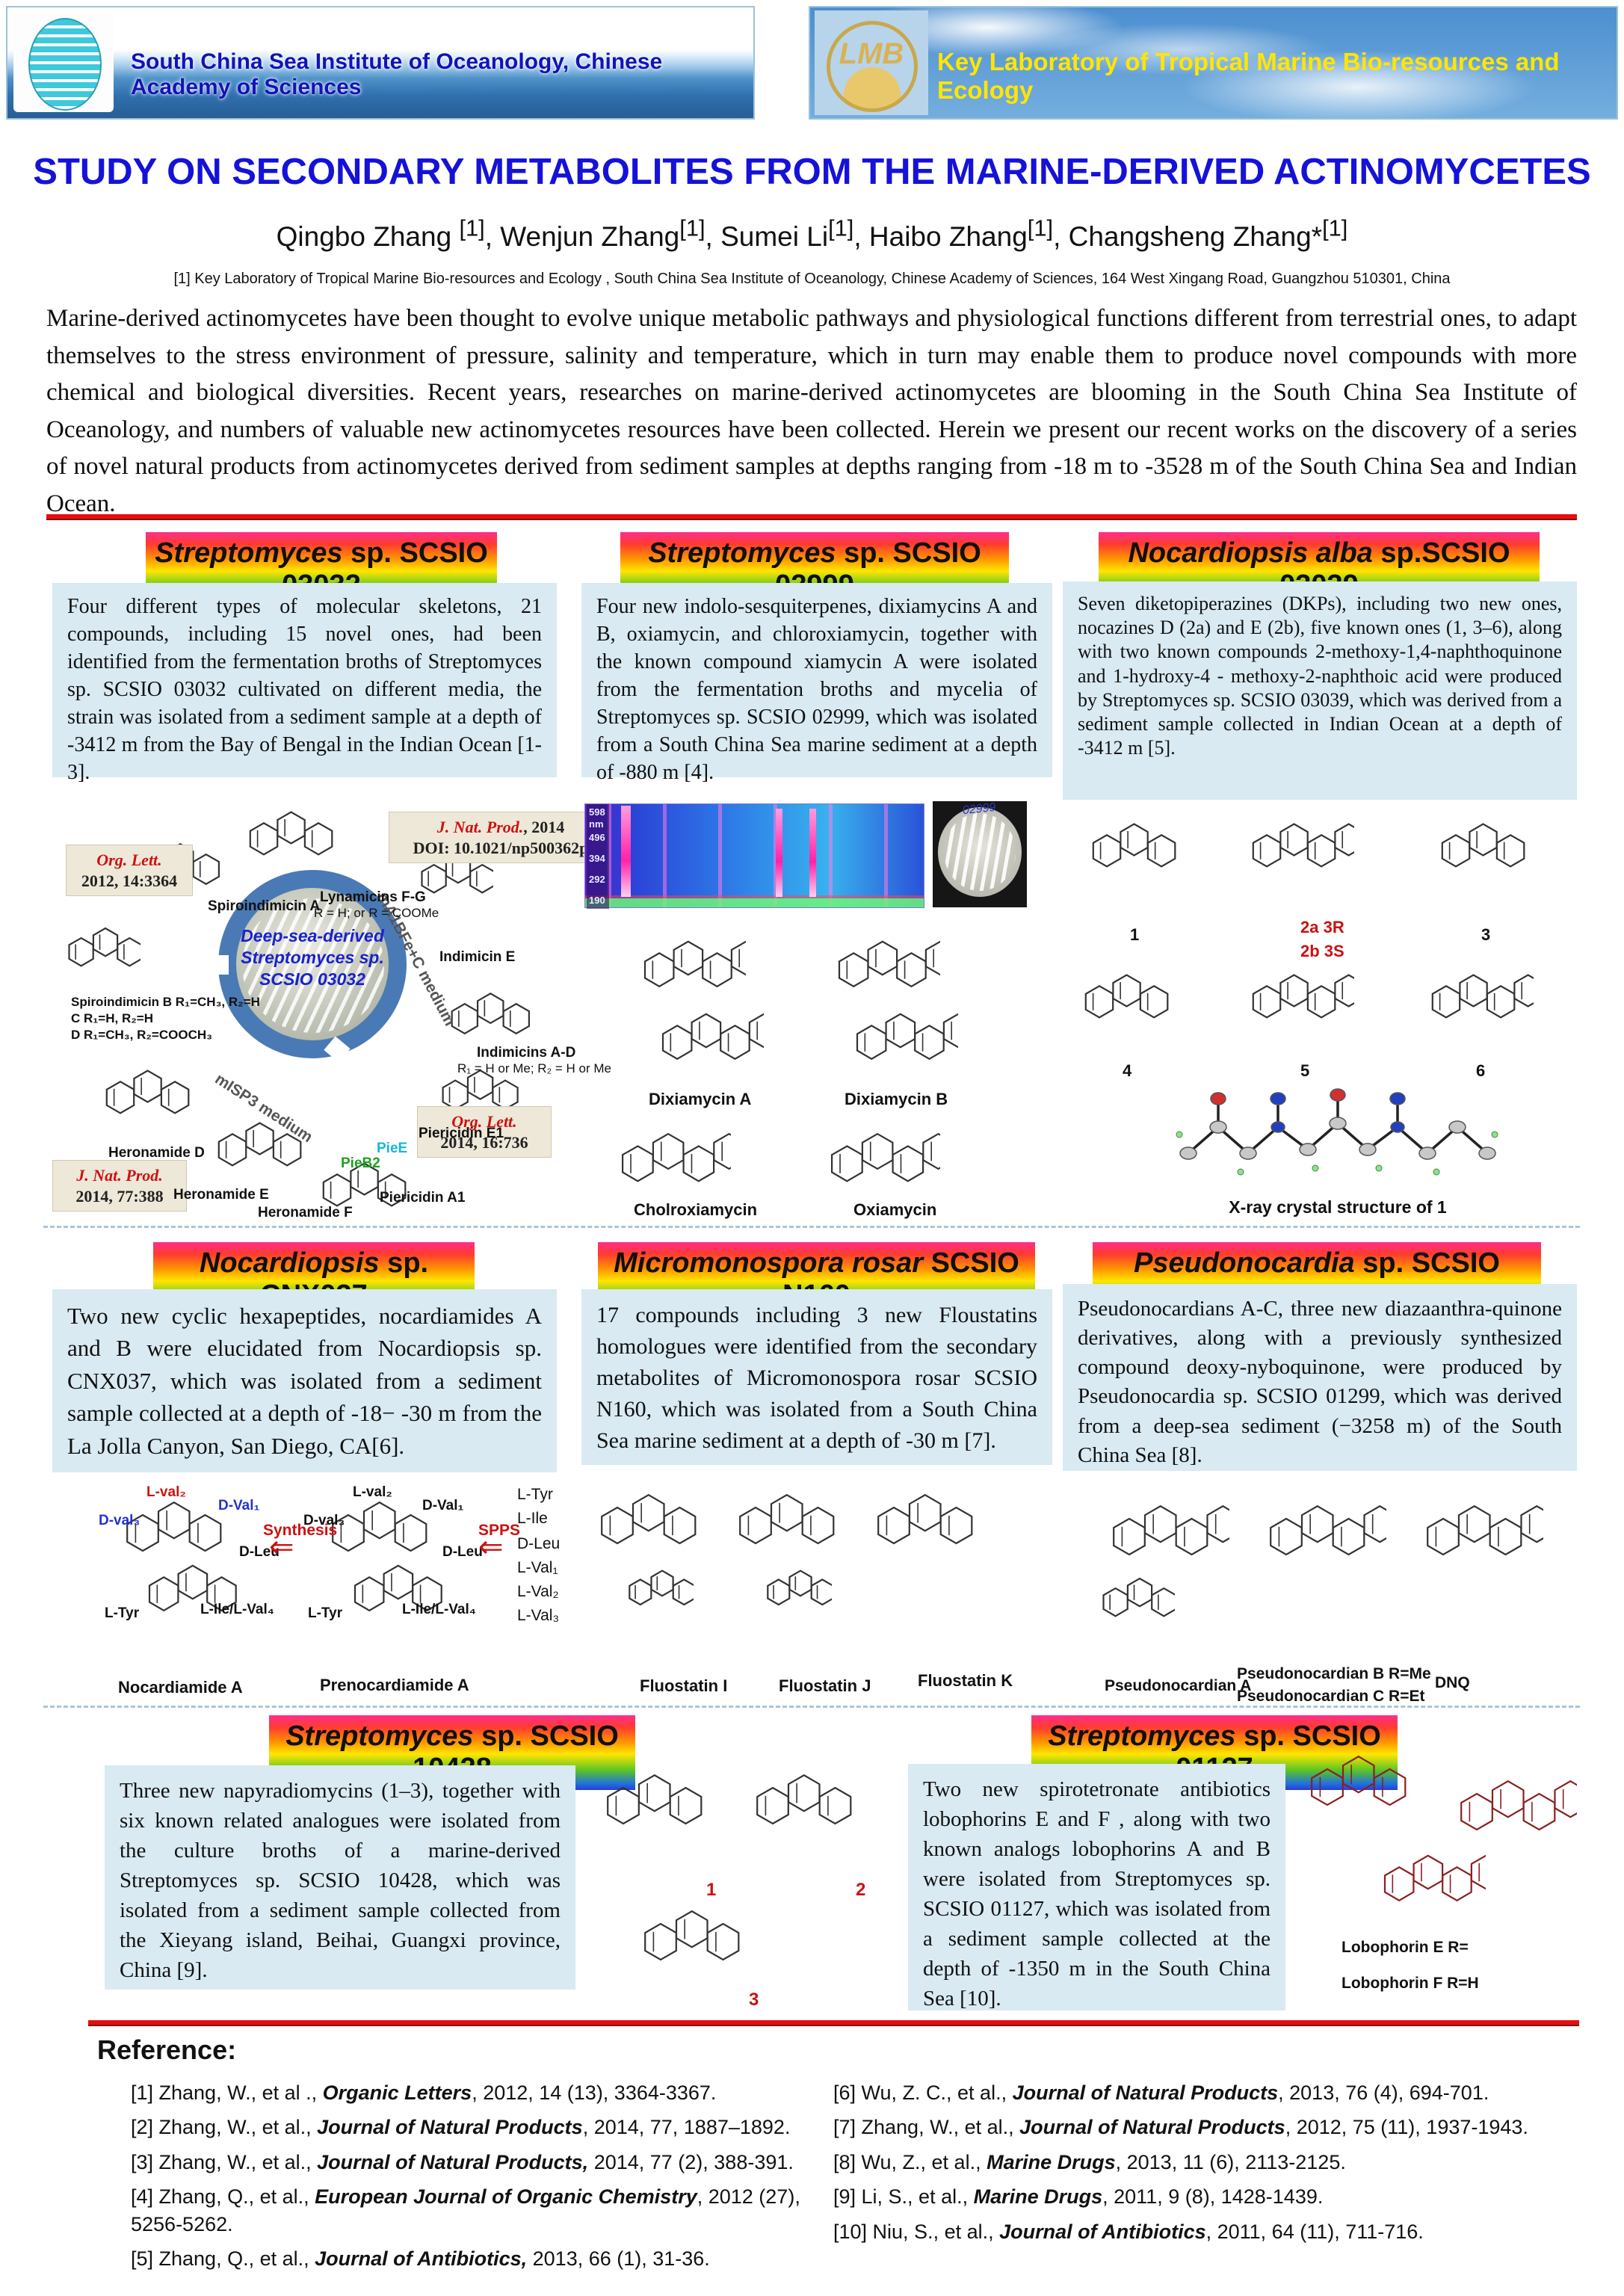 This screenshot has height=2296, width=1624. Describe the element at coordinates (221, 1195) in the screenshot. I see `compound-label: Heronamide E` at that location.